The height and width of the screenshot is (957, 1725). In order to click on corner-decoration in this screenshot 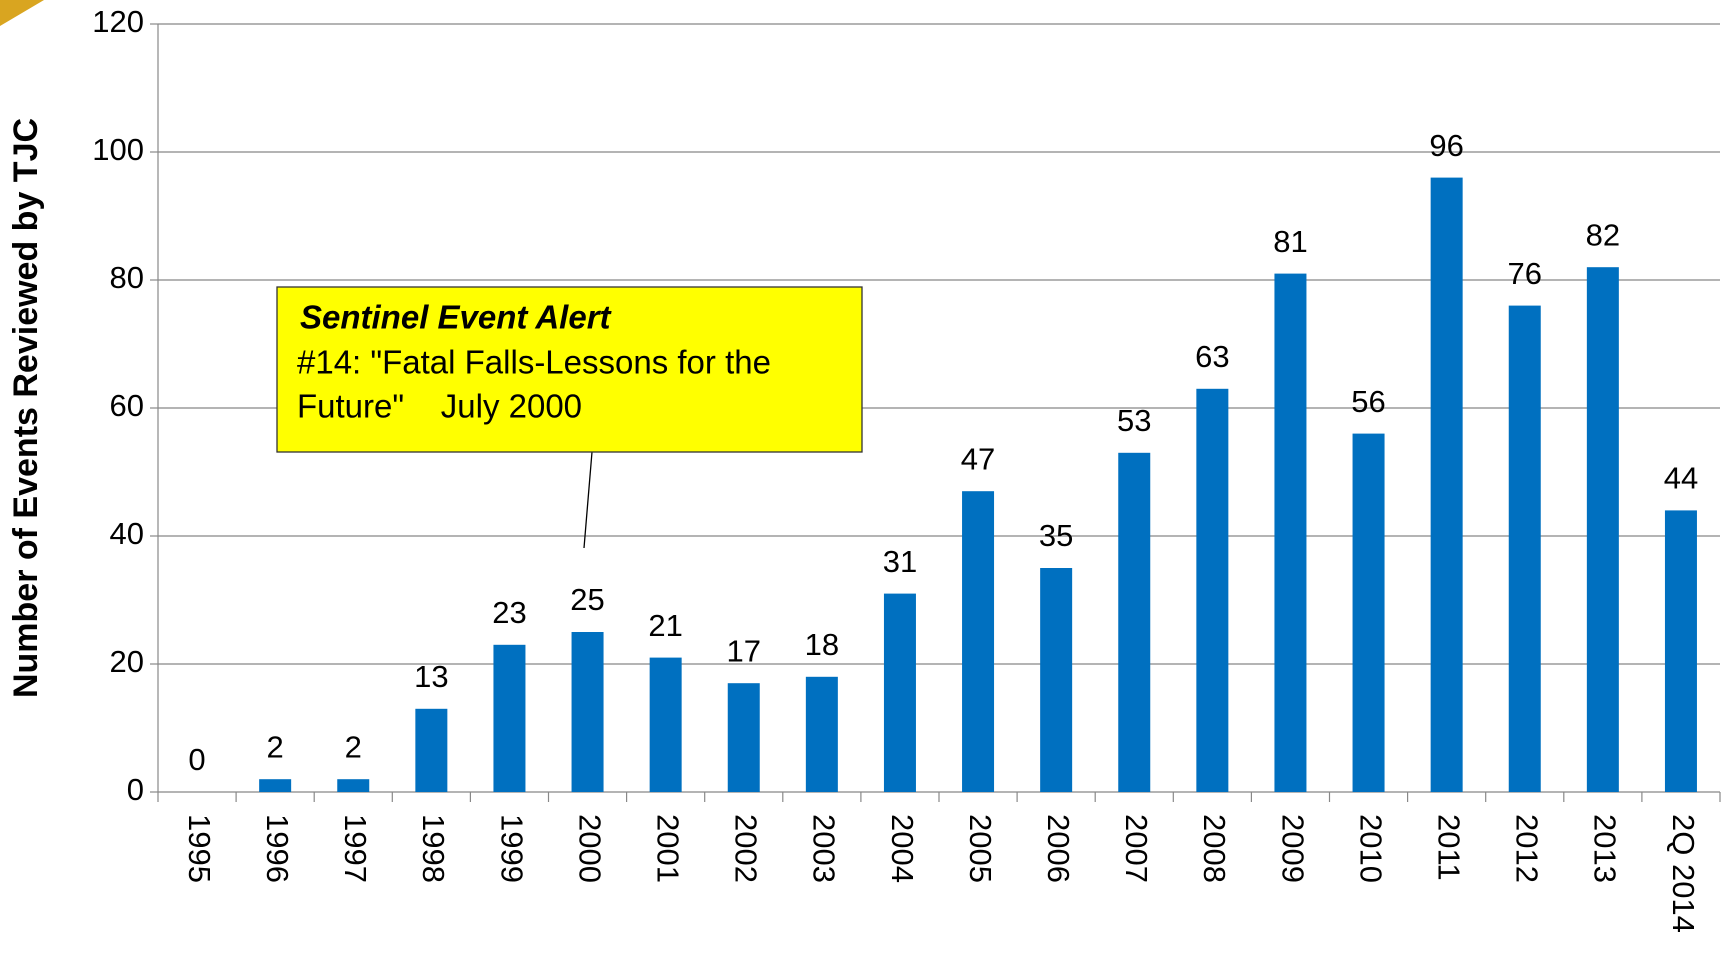, I will do `click(22, 13)`.